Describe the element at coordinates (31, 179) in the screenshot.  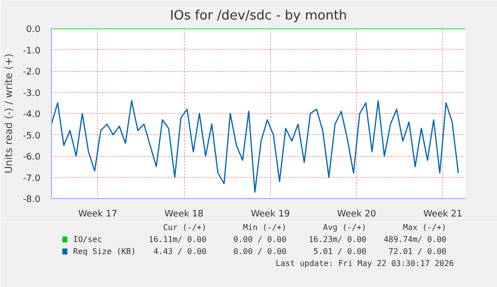
I see `y-tick-label: -7.0` at that location.